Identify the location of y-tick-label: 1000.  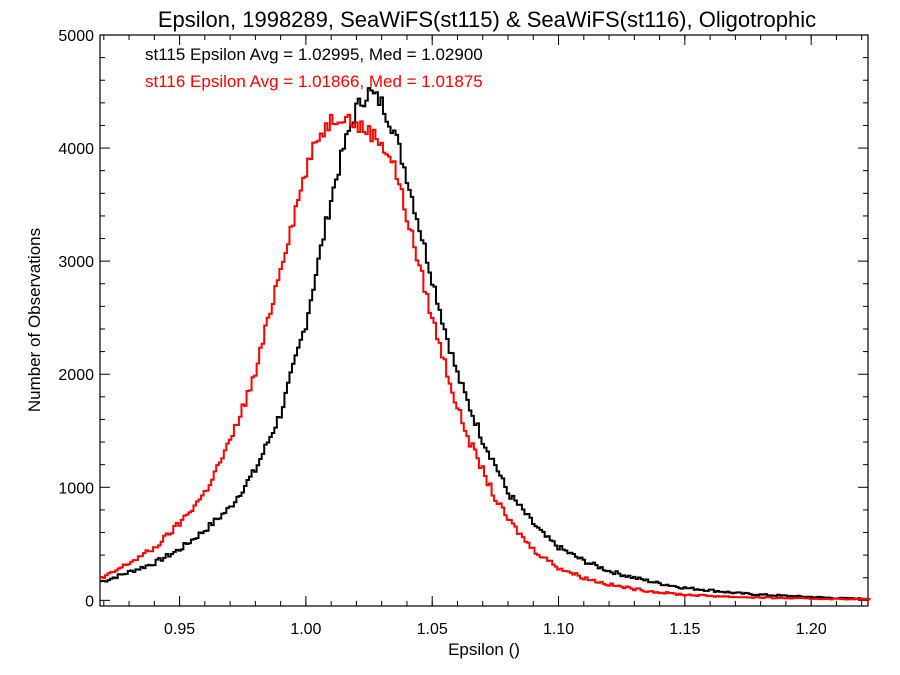
(76, 488).